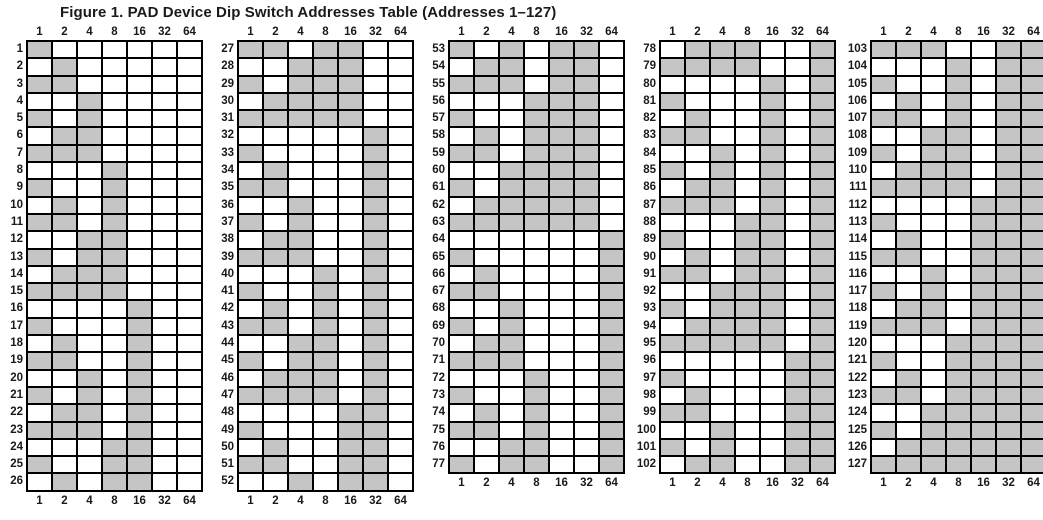 Image resolution: width=1043 pixels, height=520 pixels. I want to click on address-label: 75, so click(438, 429).